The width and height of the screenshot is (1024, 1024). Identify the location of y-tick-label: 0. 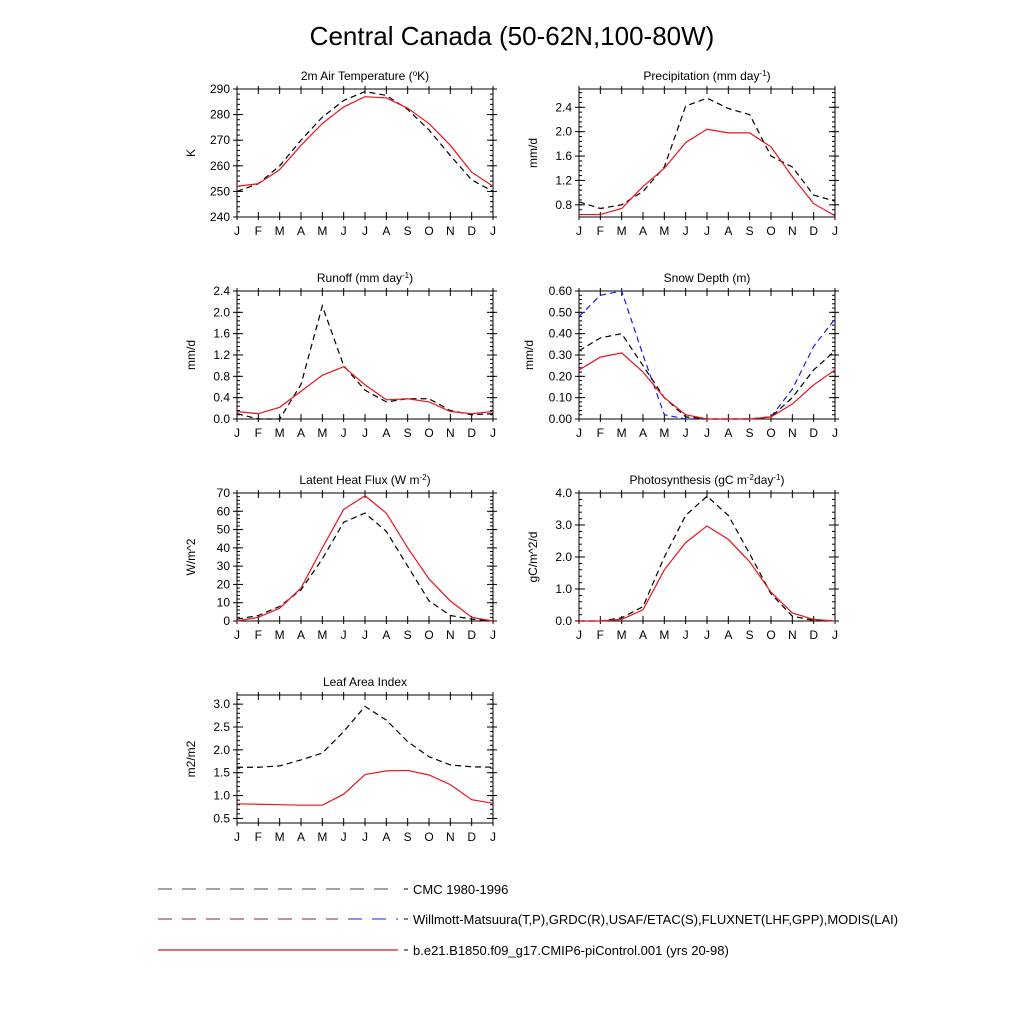
(226, 621).